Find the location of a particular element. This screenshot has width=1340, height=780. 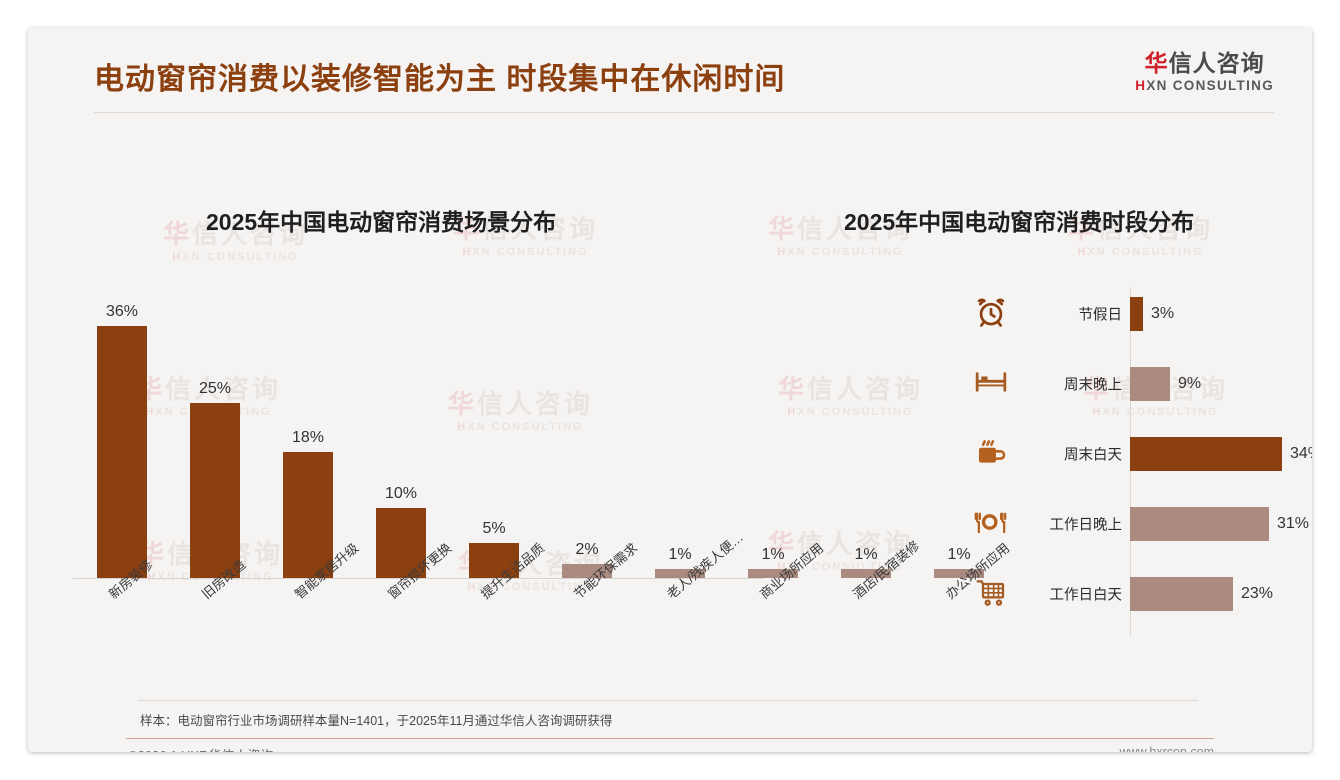

chart-title-scene: 2025年中国电动窗帘消费场景分布 is located at coordinates (381, 222).